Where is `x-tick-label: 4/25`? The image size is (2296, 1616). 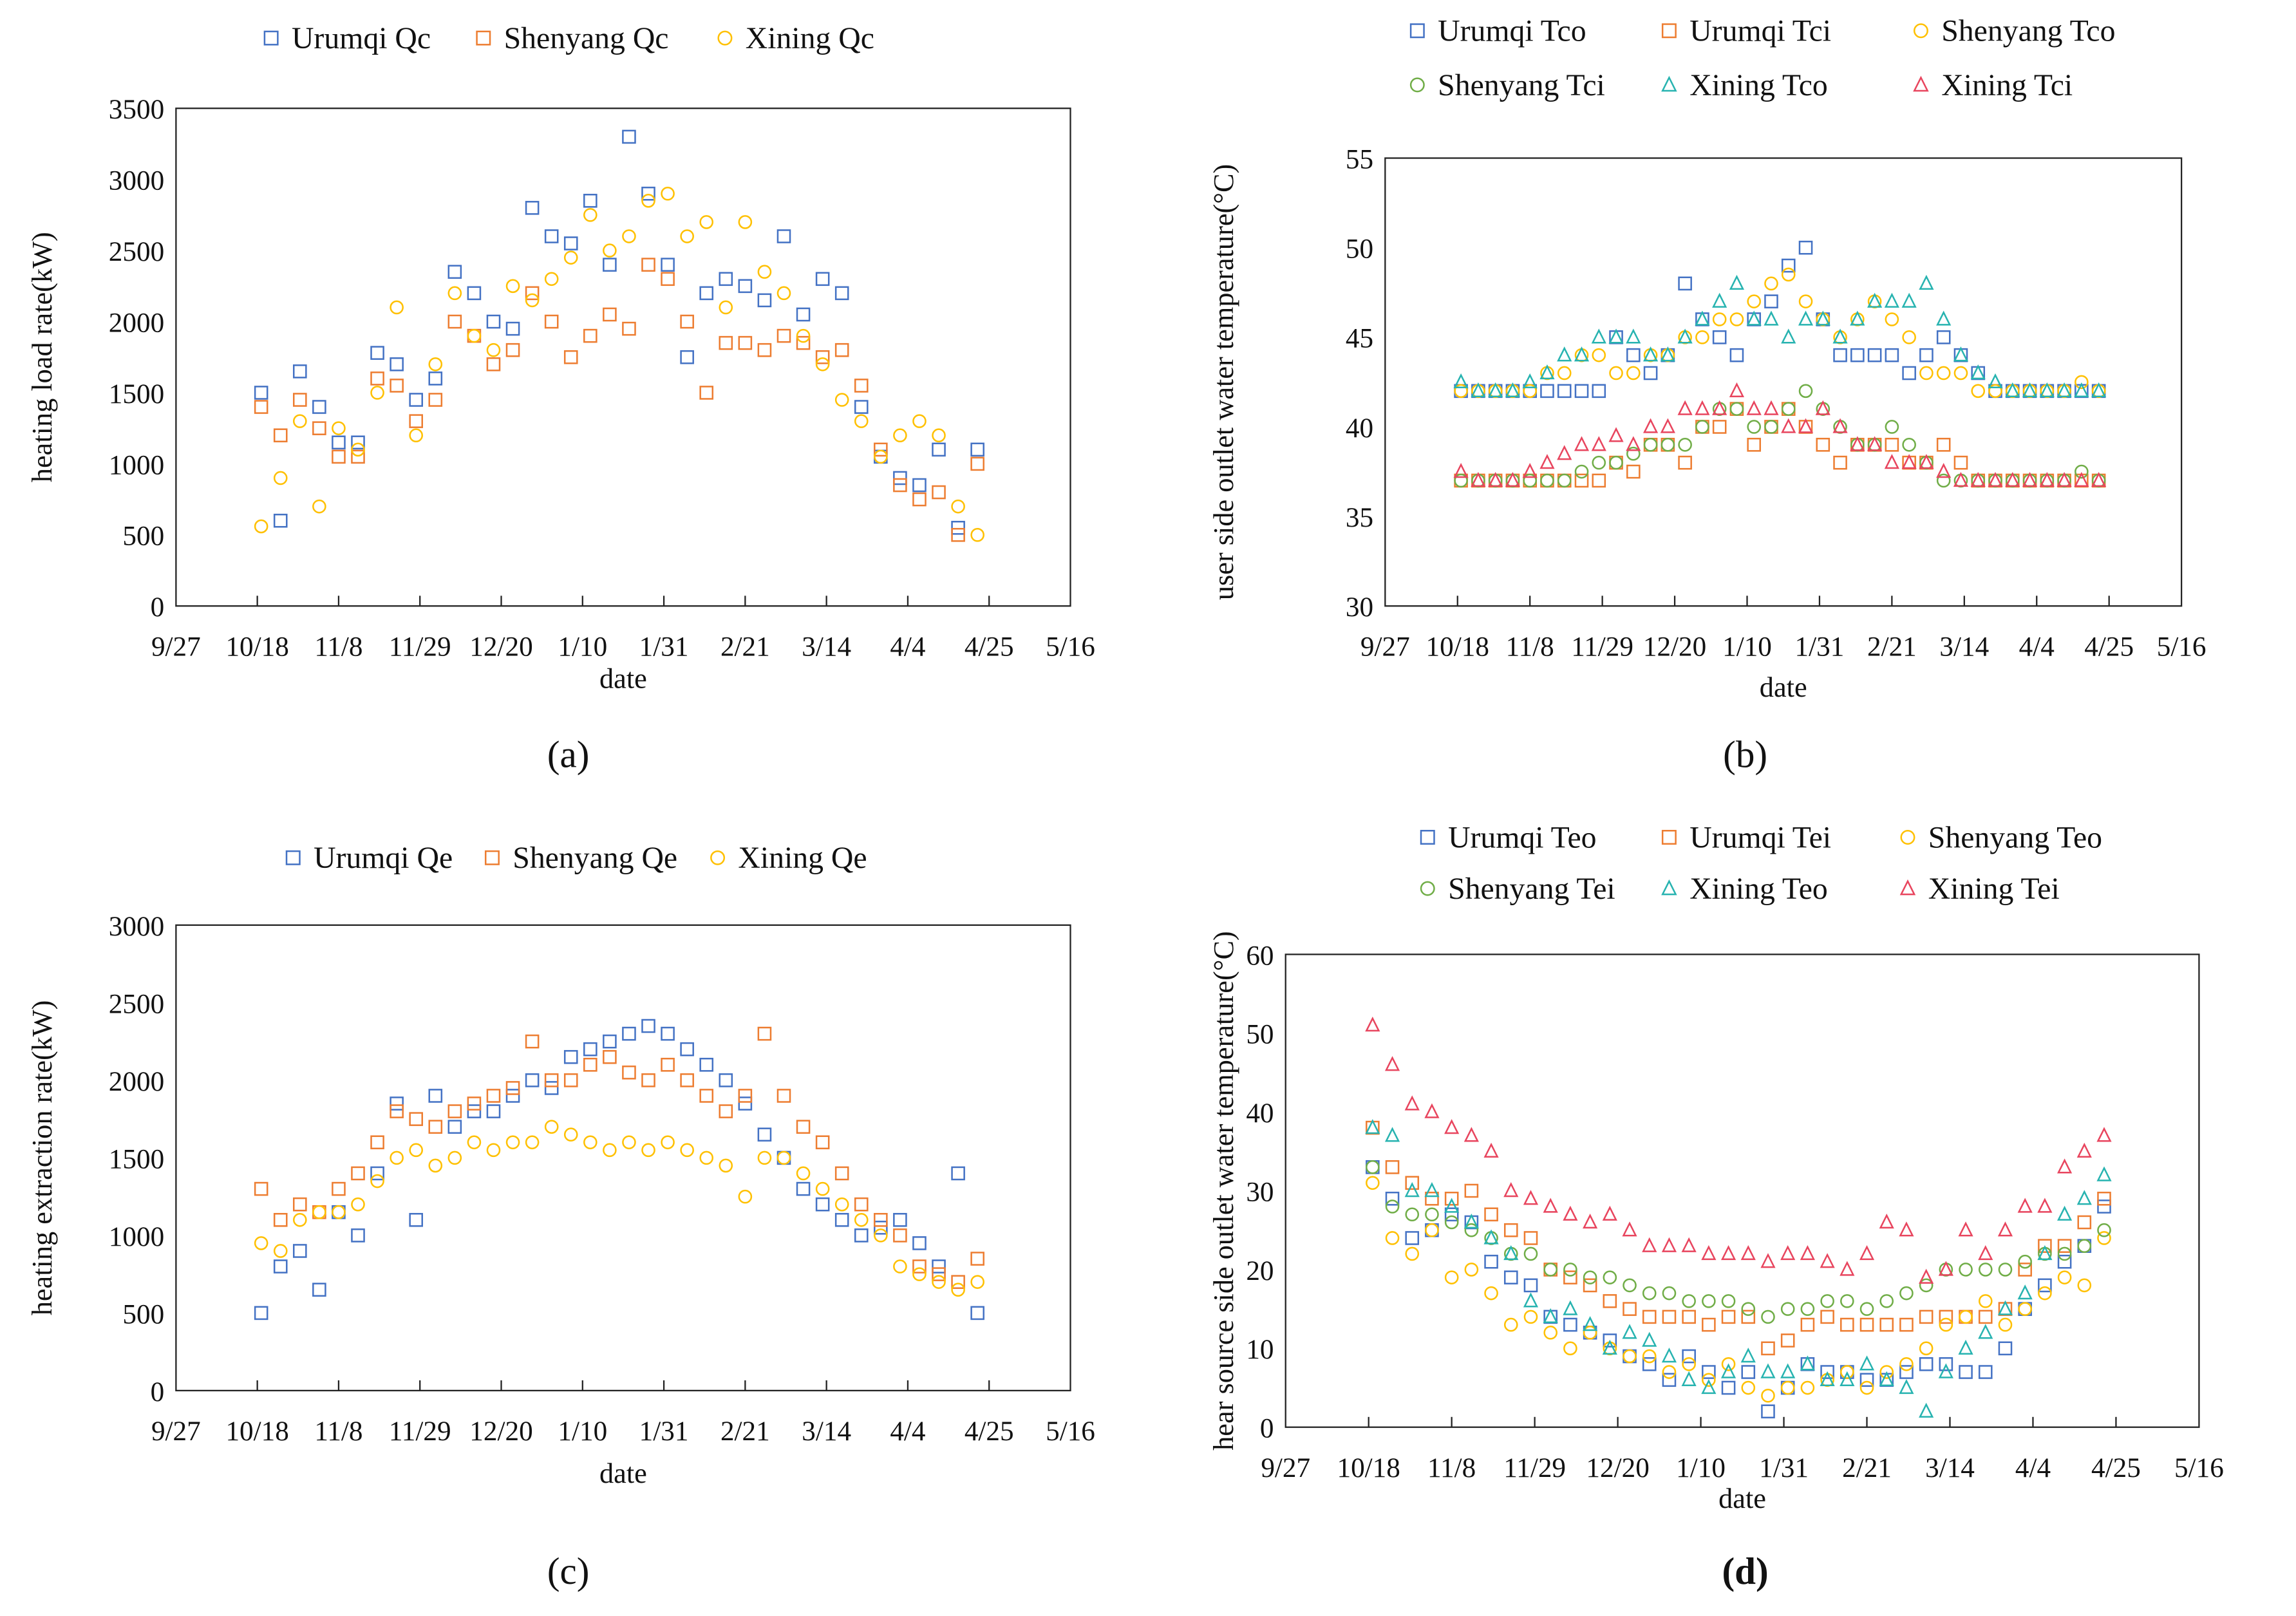 x-tick-label: 4/25 is located at coordinates (2109, 647).